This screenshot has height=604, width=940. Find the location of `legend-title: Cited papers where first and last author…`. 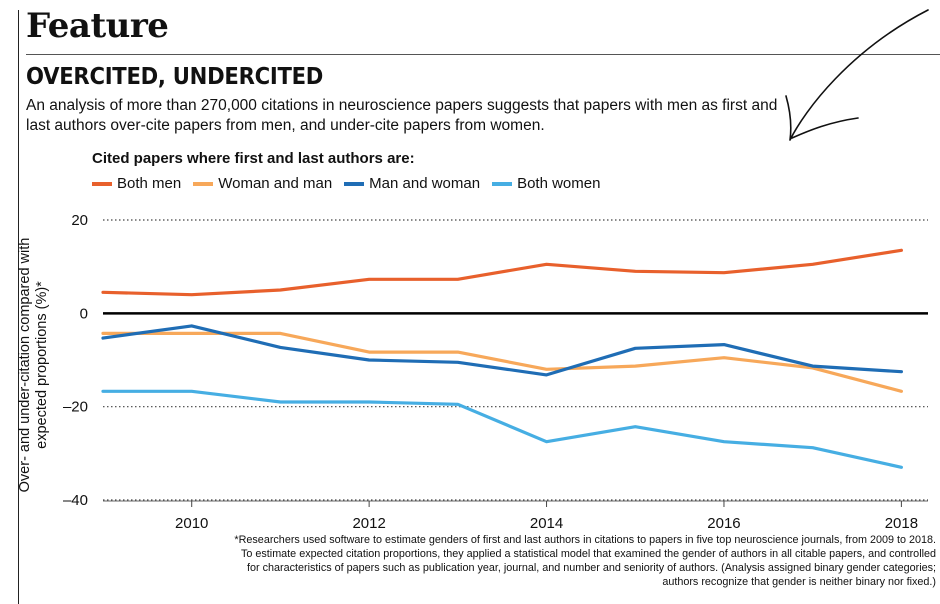

legend-title: Cited papers where first and last author… is located at coordinates (253, 158).